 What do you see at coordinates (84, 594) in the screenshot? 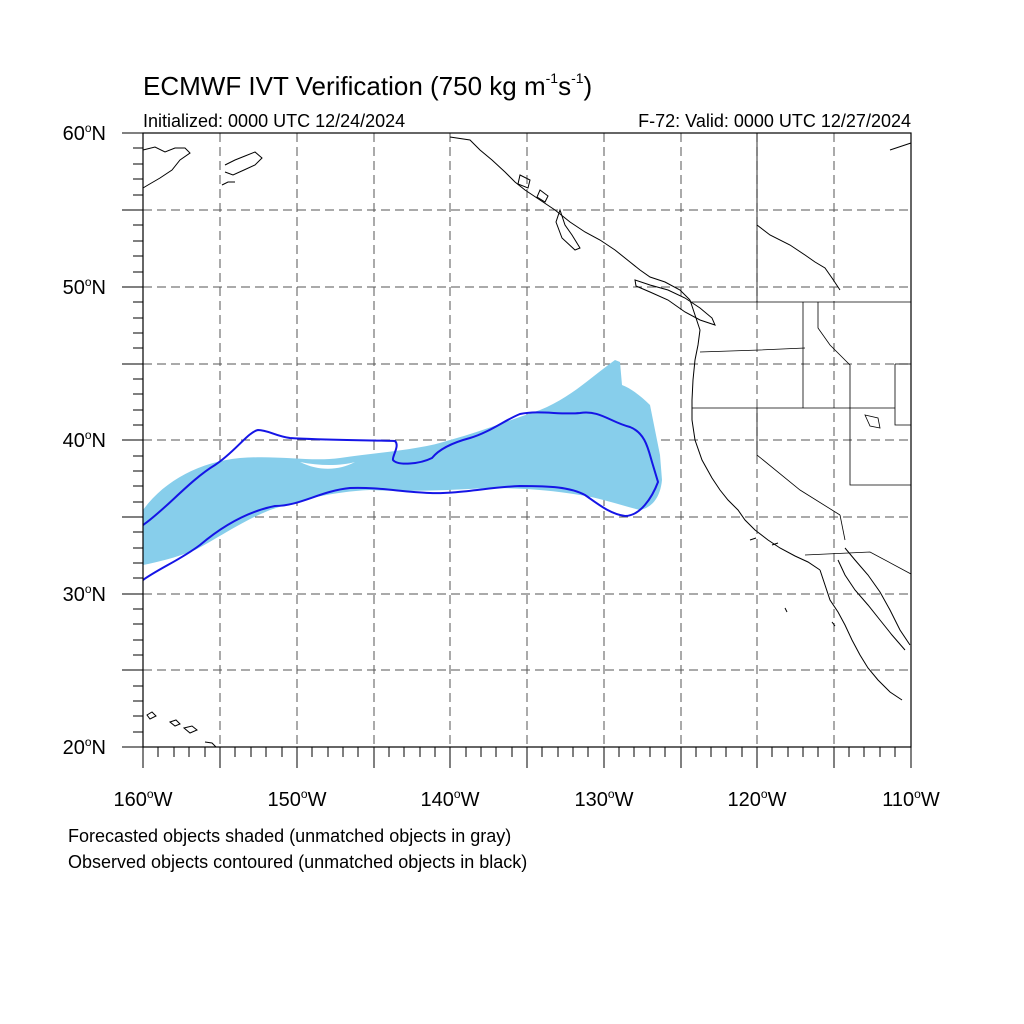
I see `lat-label-30n: 30oN` at bounding box center [84, 594].